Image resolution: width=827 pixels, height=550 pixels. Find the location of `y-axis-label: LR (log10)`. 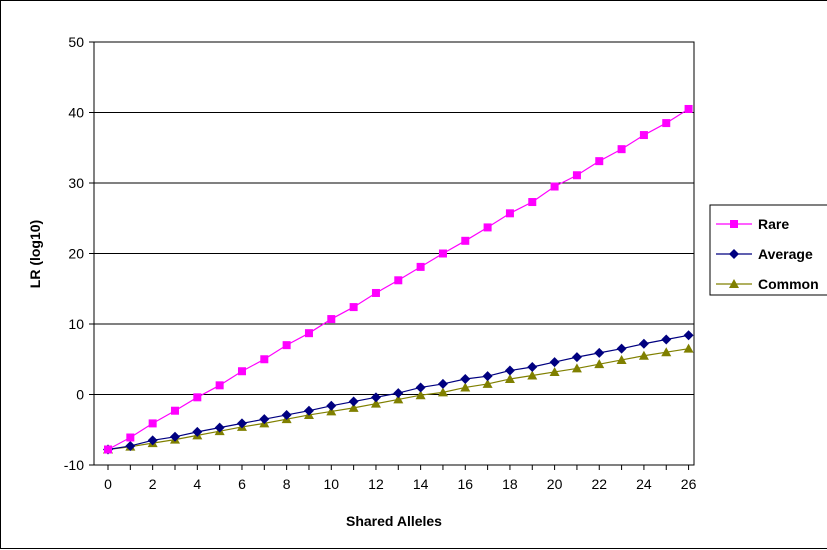

y-axis-label: LR (log10) is located at coordinates (35, 254).